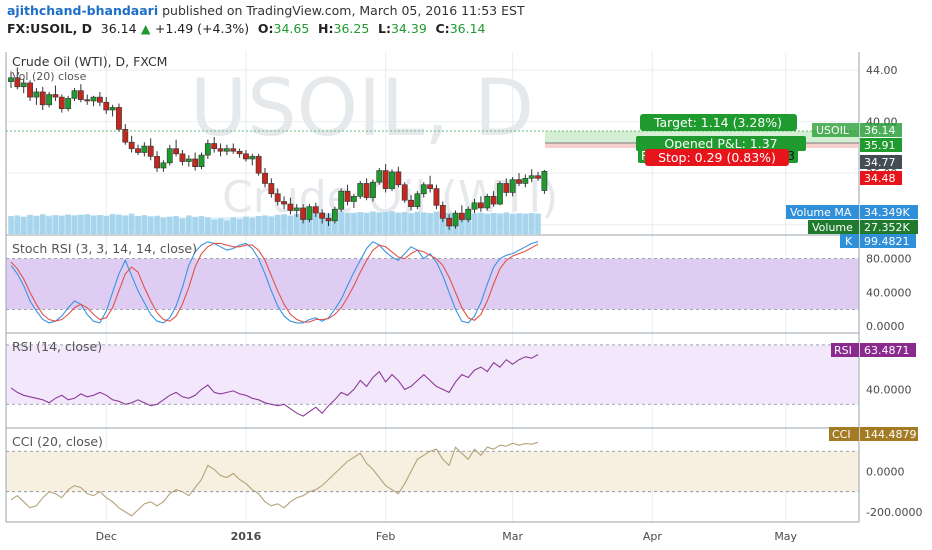 This screenshot has height=550, width=932. What do you see at coordinates (104, 248) in the screenshot?
I see `stoch-pane-title: Stoch RSI (3, 3, 14, 14, close)` at bounding box center [104, 248].